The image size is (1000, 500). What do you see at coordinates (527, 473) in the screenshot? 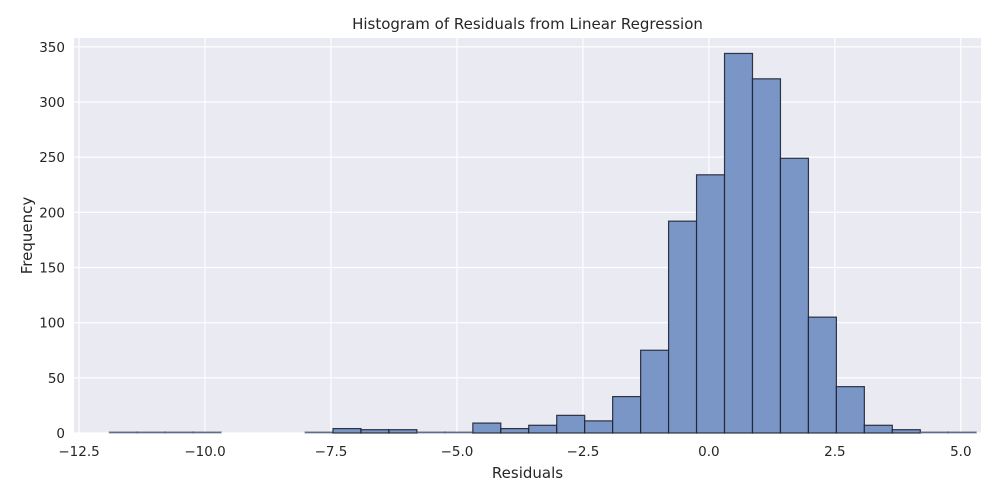
I see `x-axis-label: Residuals` at bounding box center [527, 473].